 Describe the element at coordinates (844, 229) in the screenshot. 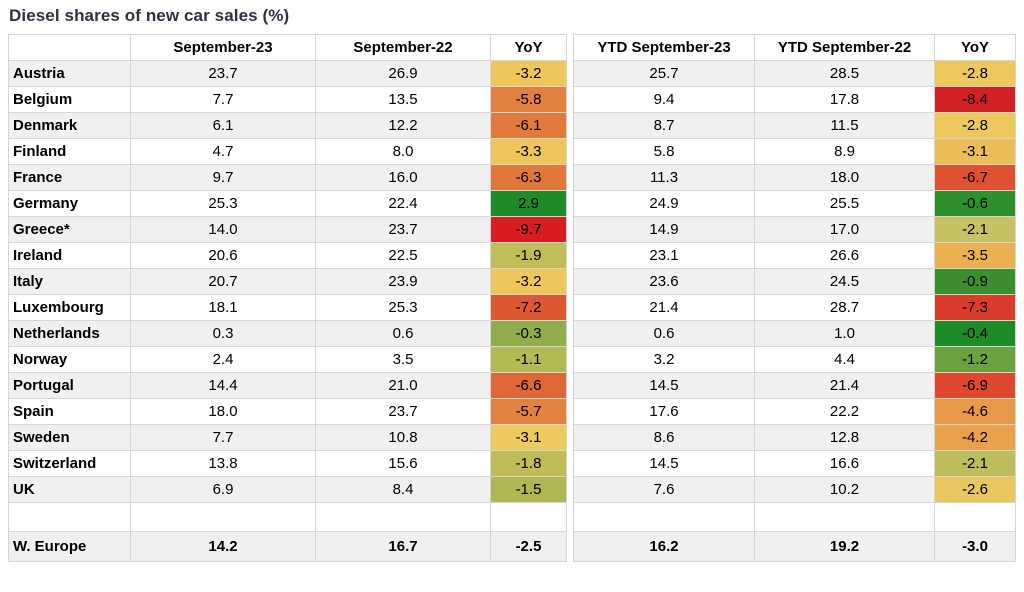

I see `cell-ytd22: 17.0` at that location.